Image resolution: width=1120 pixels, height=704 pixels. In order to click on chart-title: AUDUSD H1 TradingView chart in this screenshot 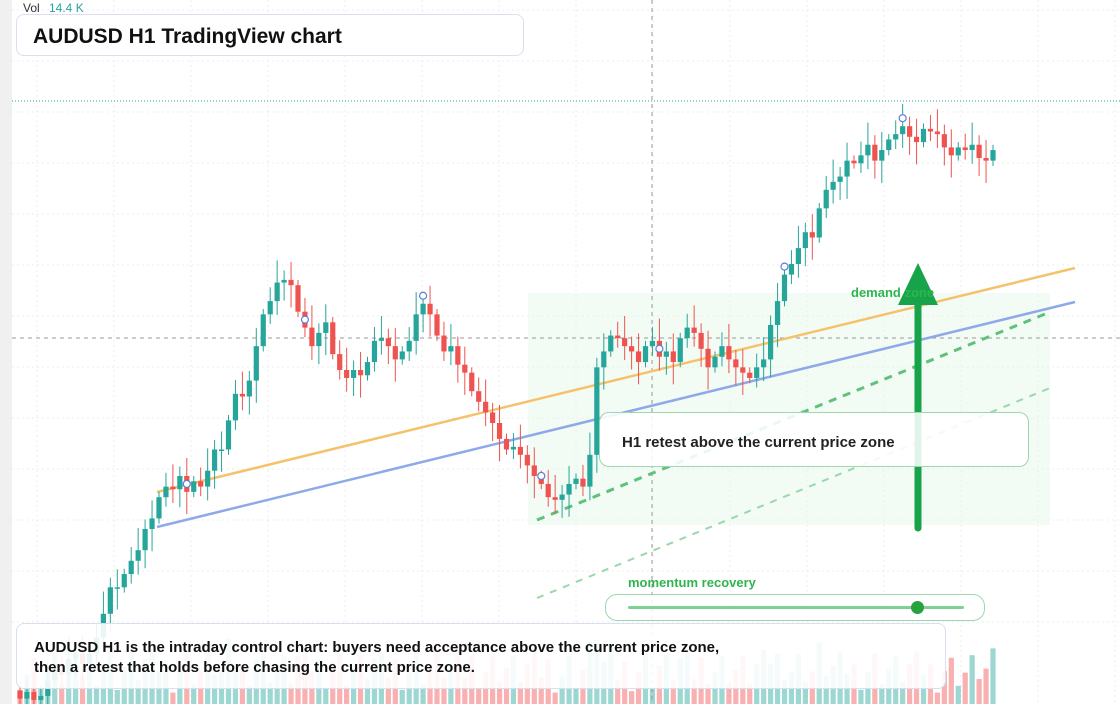, I will do `click(187, 36)`.